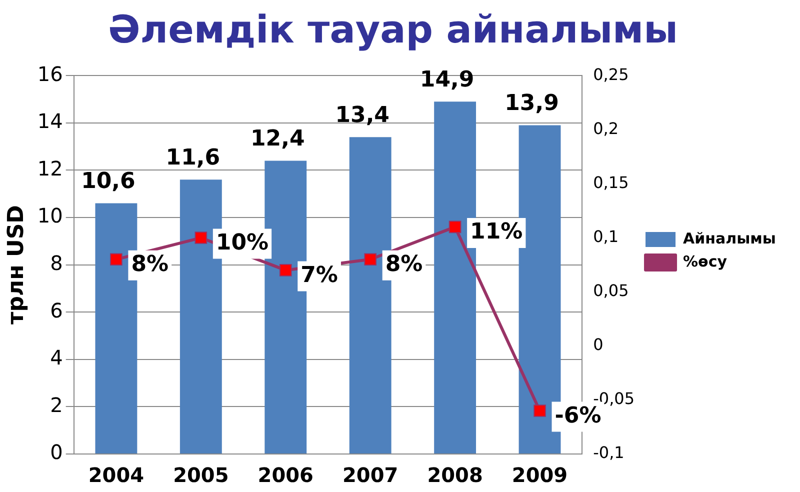  Describe the element at coordinates (611, 182) in the screenshot. I see `y2-tick-label: 0,15` at that location.